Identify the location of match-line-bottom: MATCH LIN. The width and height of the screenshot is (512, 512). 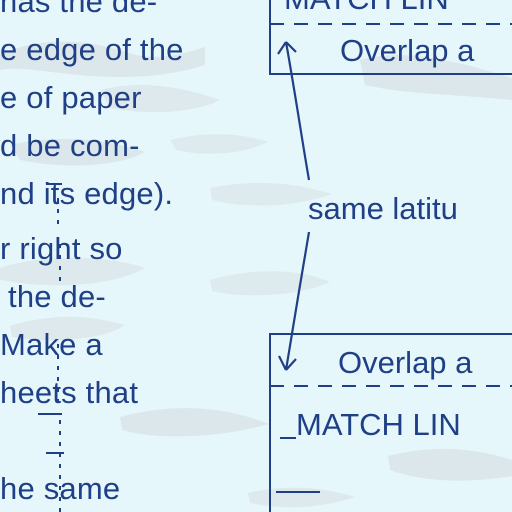
(378, 424).